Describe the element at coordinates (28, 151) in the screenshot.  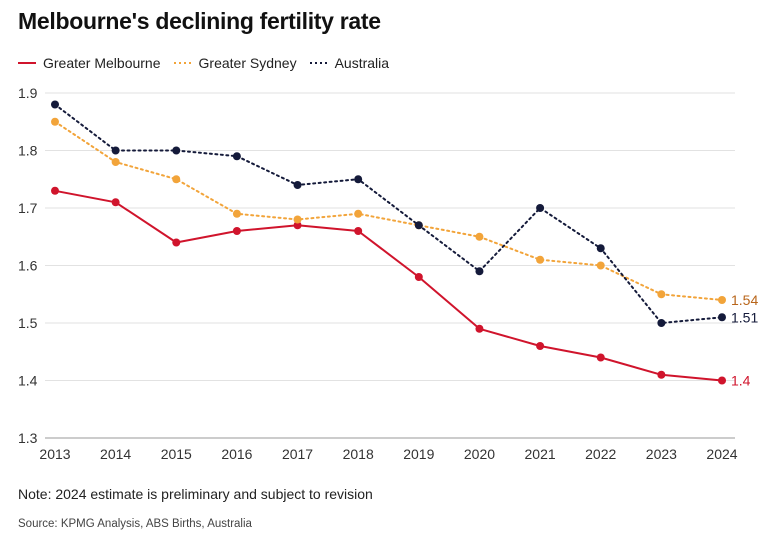
I see `y-tick-label: 1.8` at that location.